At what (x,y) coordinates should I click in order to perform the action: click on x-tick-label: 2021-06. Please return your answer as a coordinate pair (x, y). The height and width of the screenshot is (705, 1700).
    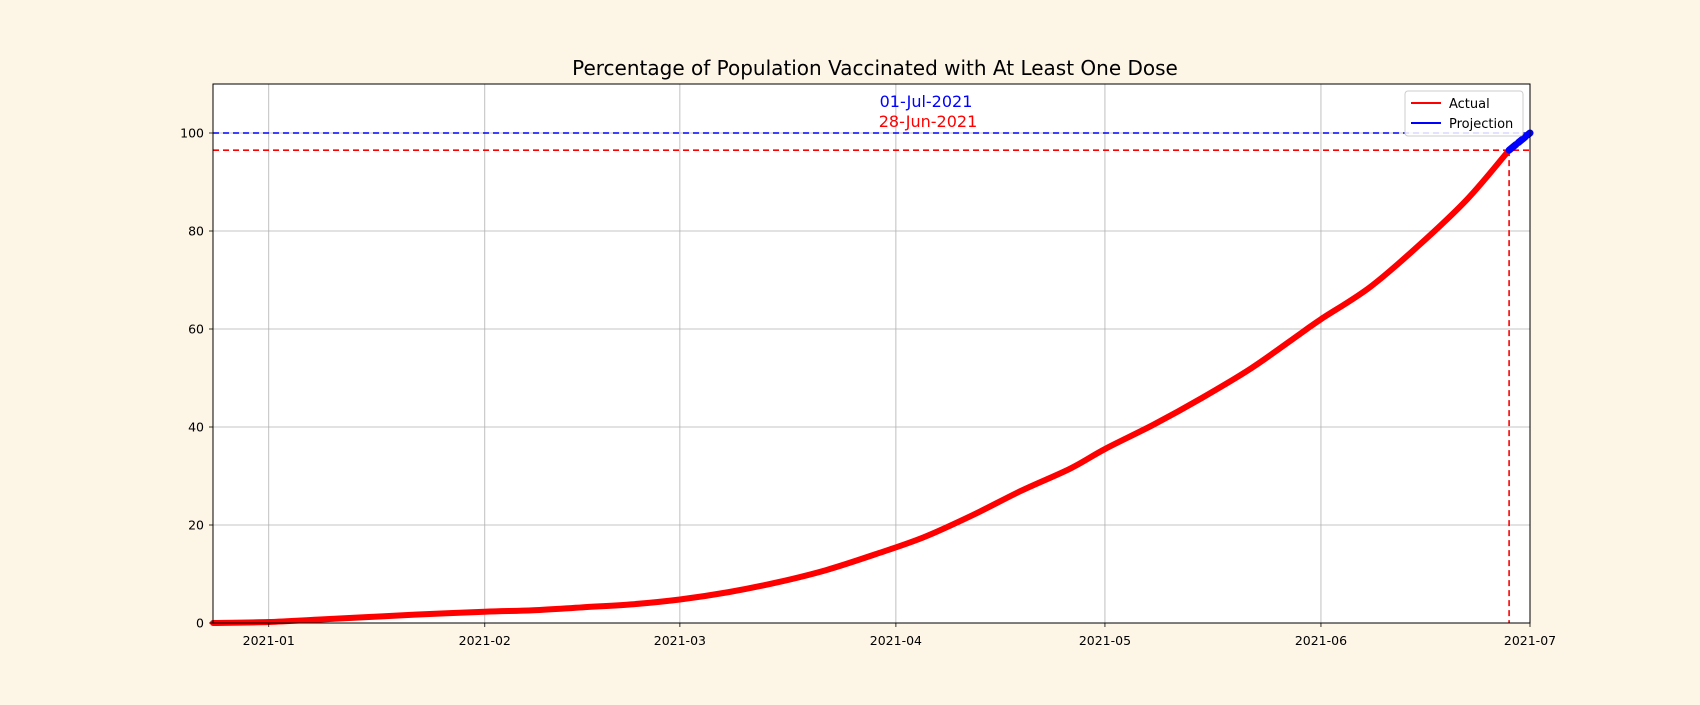
    Looking at the image, I should click on (1321, 640).